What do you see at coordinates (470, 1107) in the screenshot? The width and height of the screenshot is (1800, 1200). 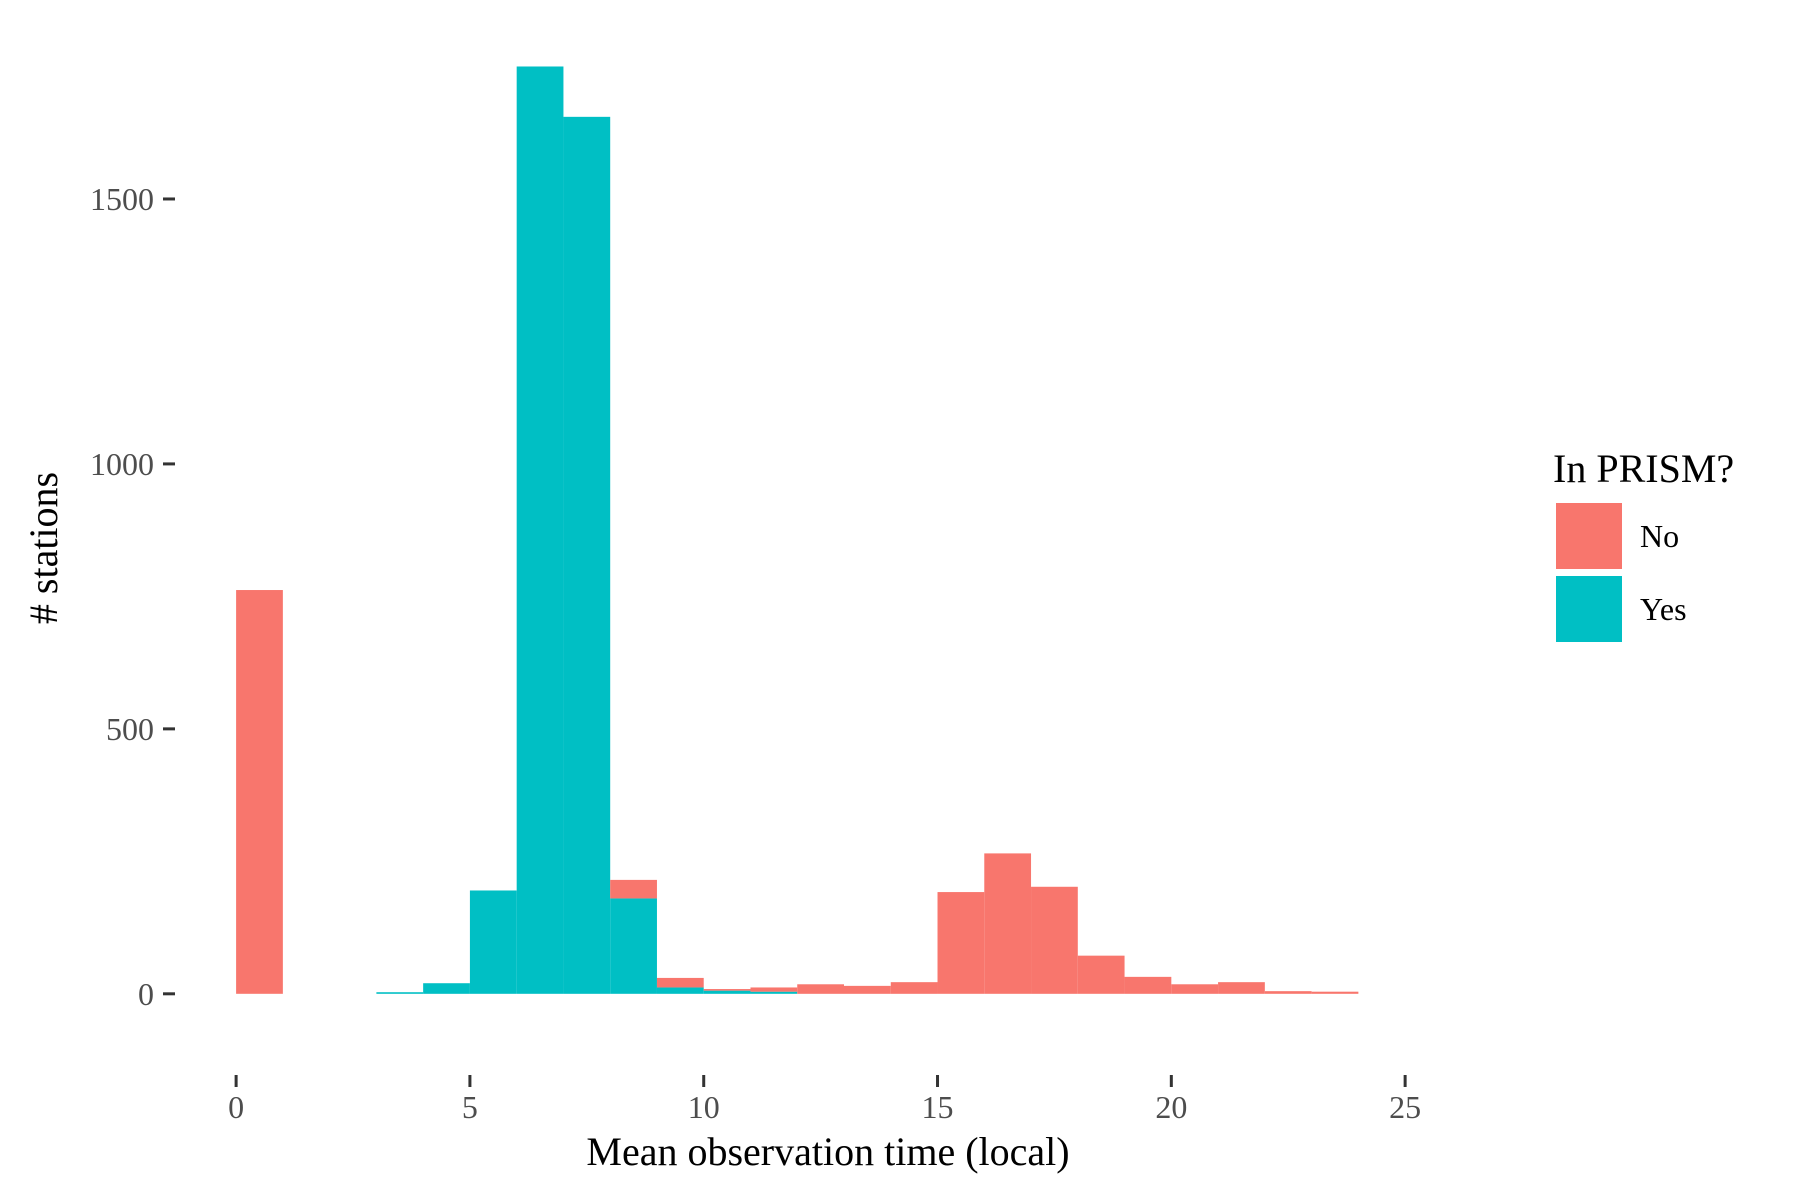 I see `x-tick-label-5: 5` at bounding box center [470, 1107].